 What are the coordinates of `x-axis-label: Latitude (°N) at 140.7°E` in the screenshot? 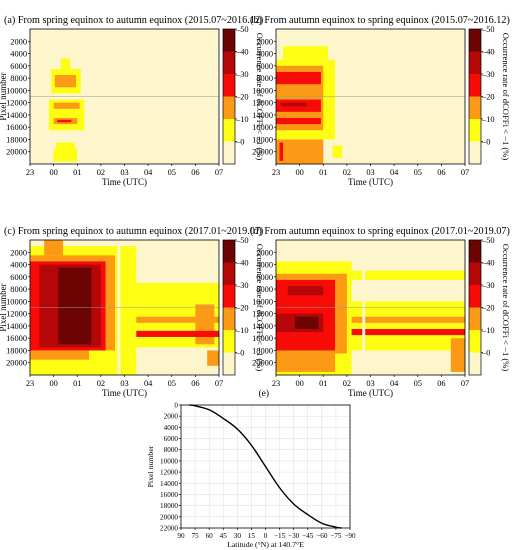 It's located at (265, 544).